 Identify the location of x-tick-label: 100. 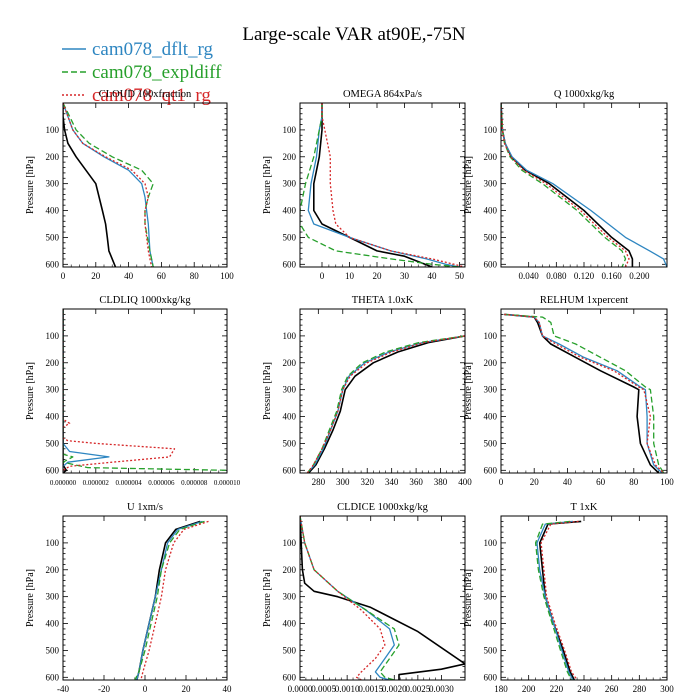
(227, 276).